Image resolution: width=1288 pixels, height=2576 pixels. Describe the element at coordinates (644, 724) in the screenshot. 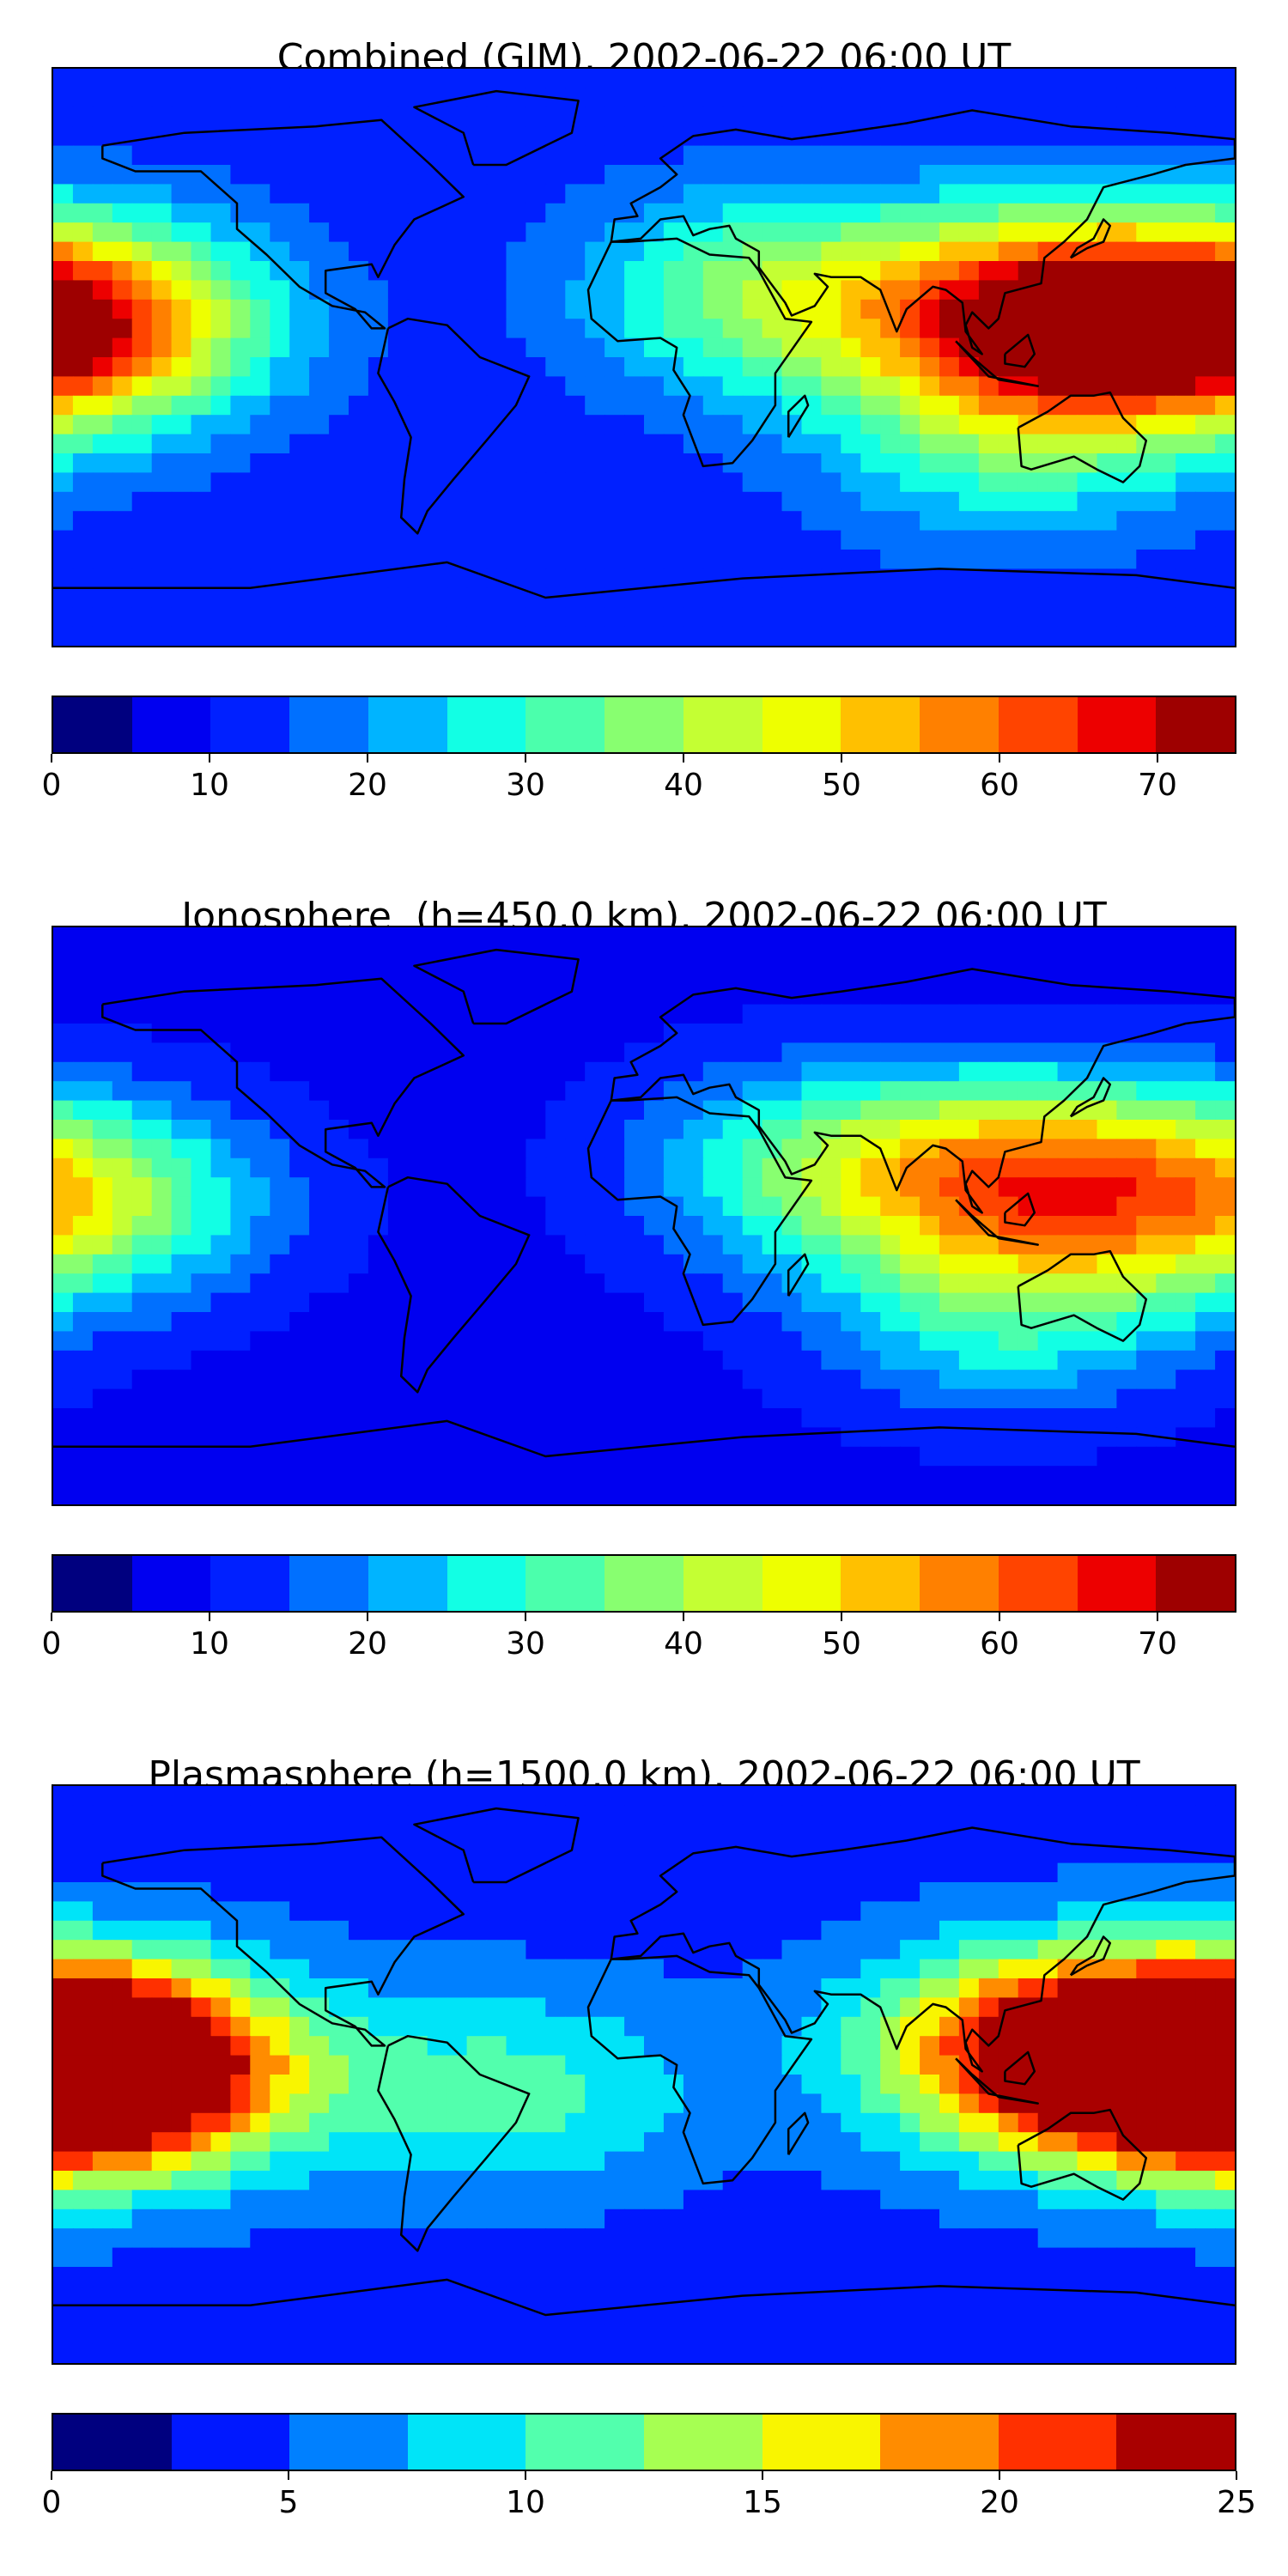

I see `colorbar-segment` at that location.